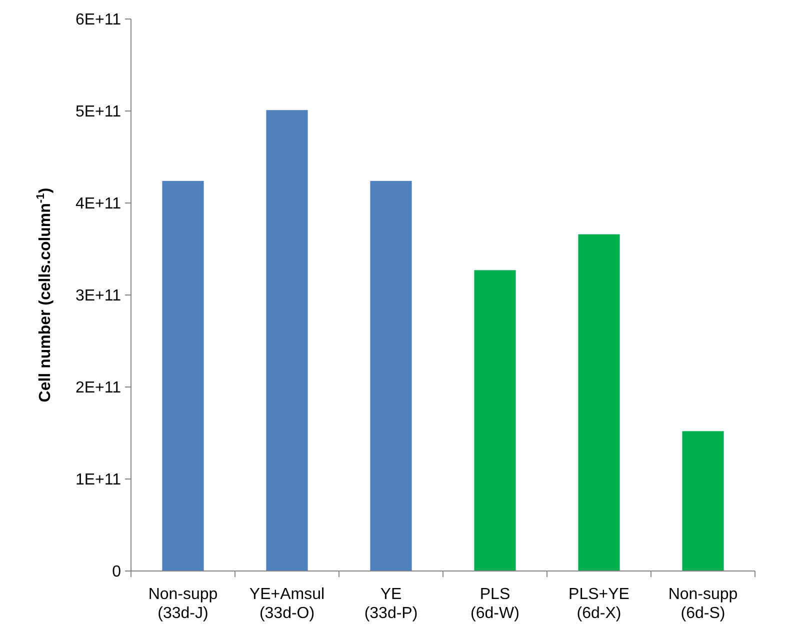  What do you see at coordinates (98, 296) in the screenshot?
I see `y-tick-label: 3E+11` at bounding box center [98, 296].